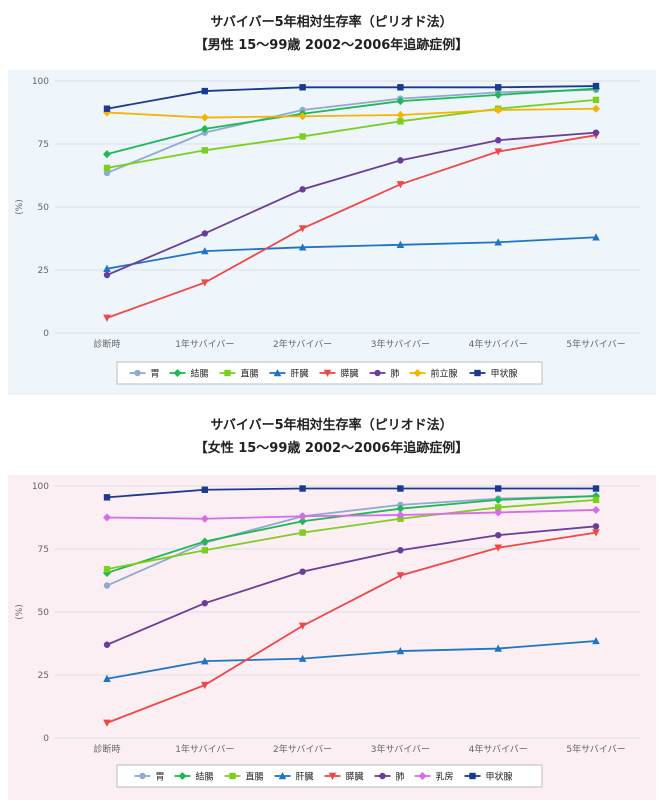  I want to click on x-tick-label: 4年サバイバー, so click(498, 749).